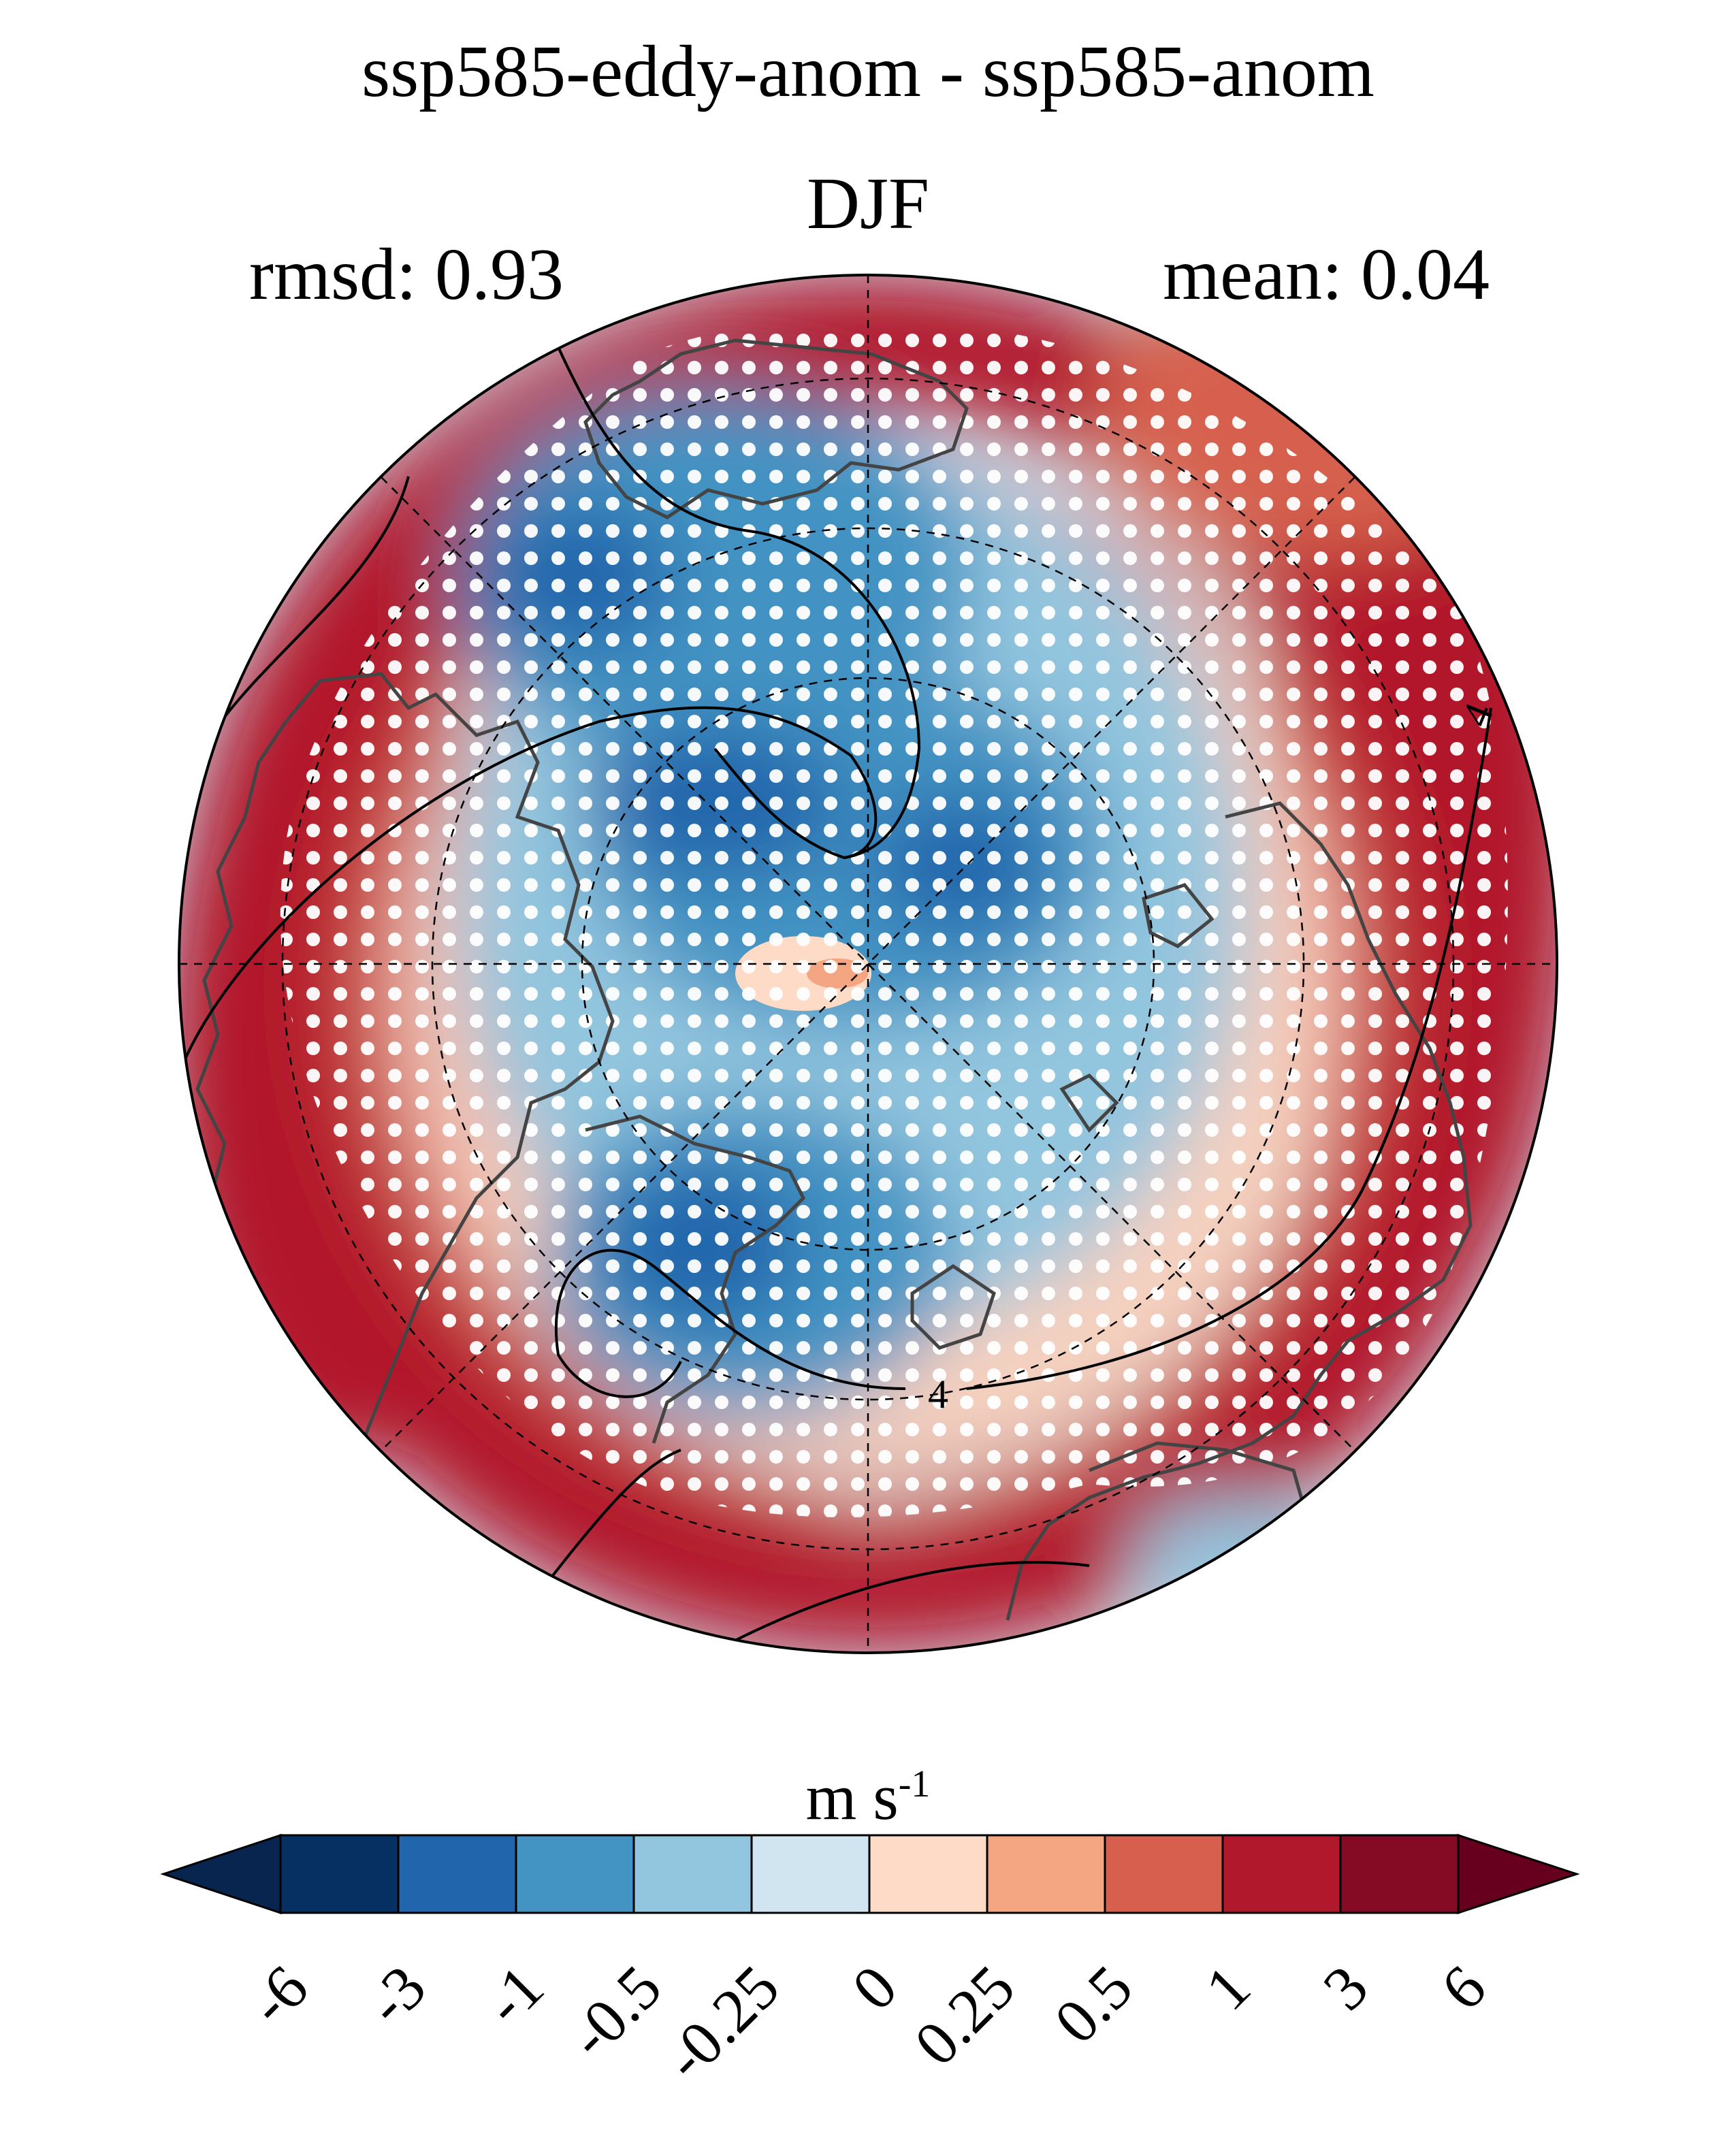  What do you see at coordinates (914, 1784) in the screenshot?
I see `units-exponent: -1` at bounding box center [914, 1784].